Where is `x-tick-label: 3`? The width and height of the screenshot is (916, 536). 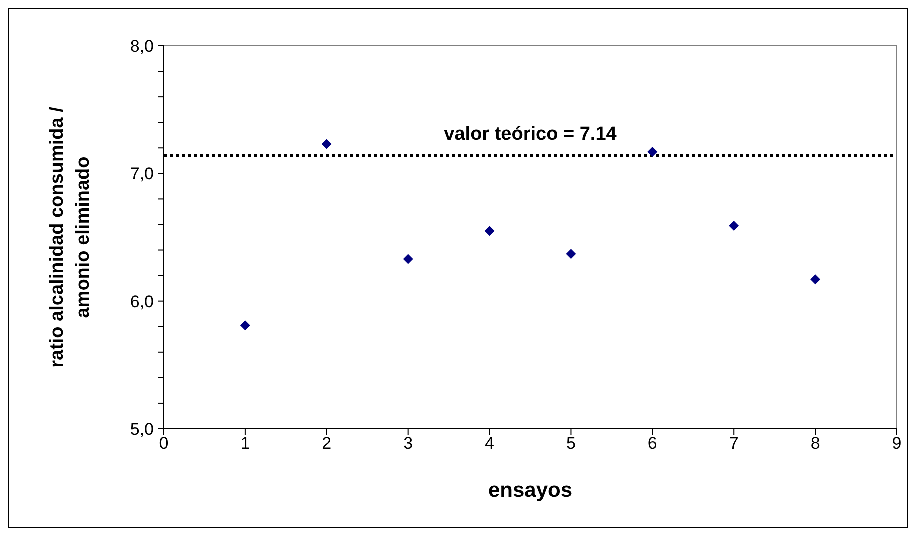
x-tick-label: 3 is located at coordinates (409, 444).